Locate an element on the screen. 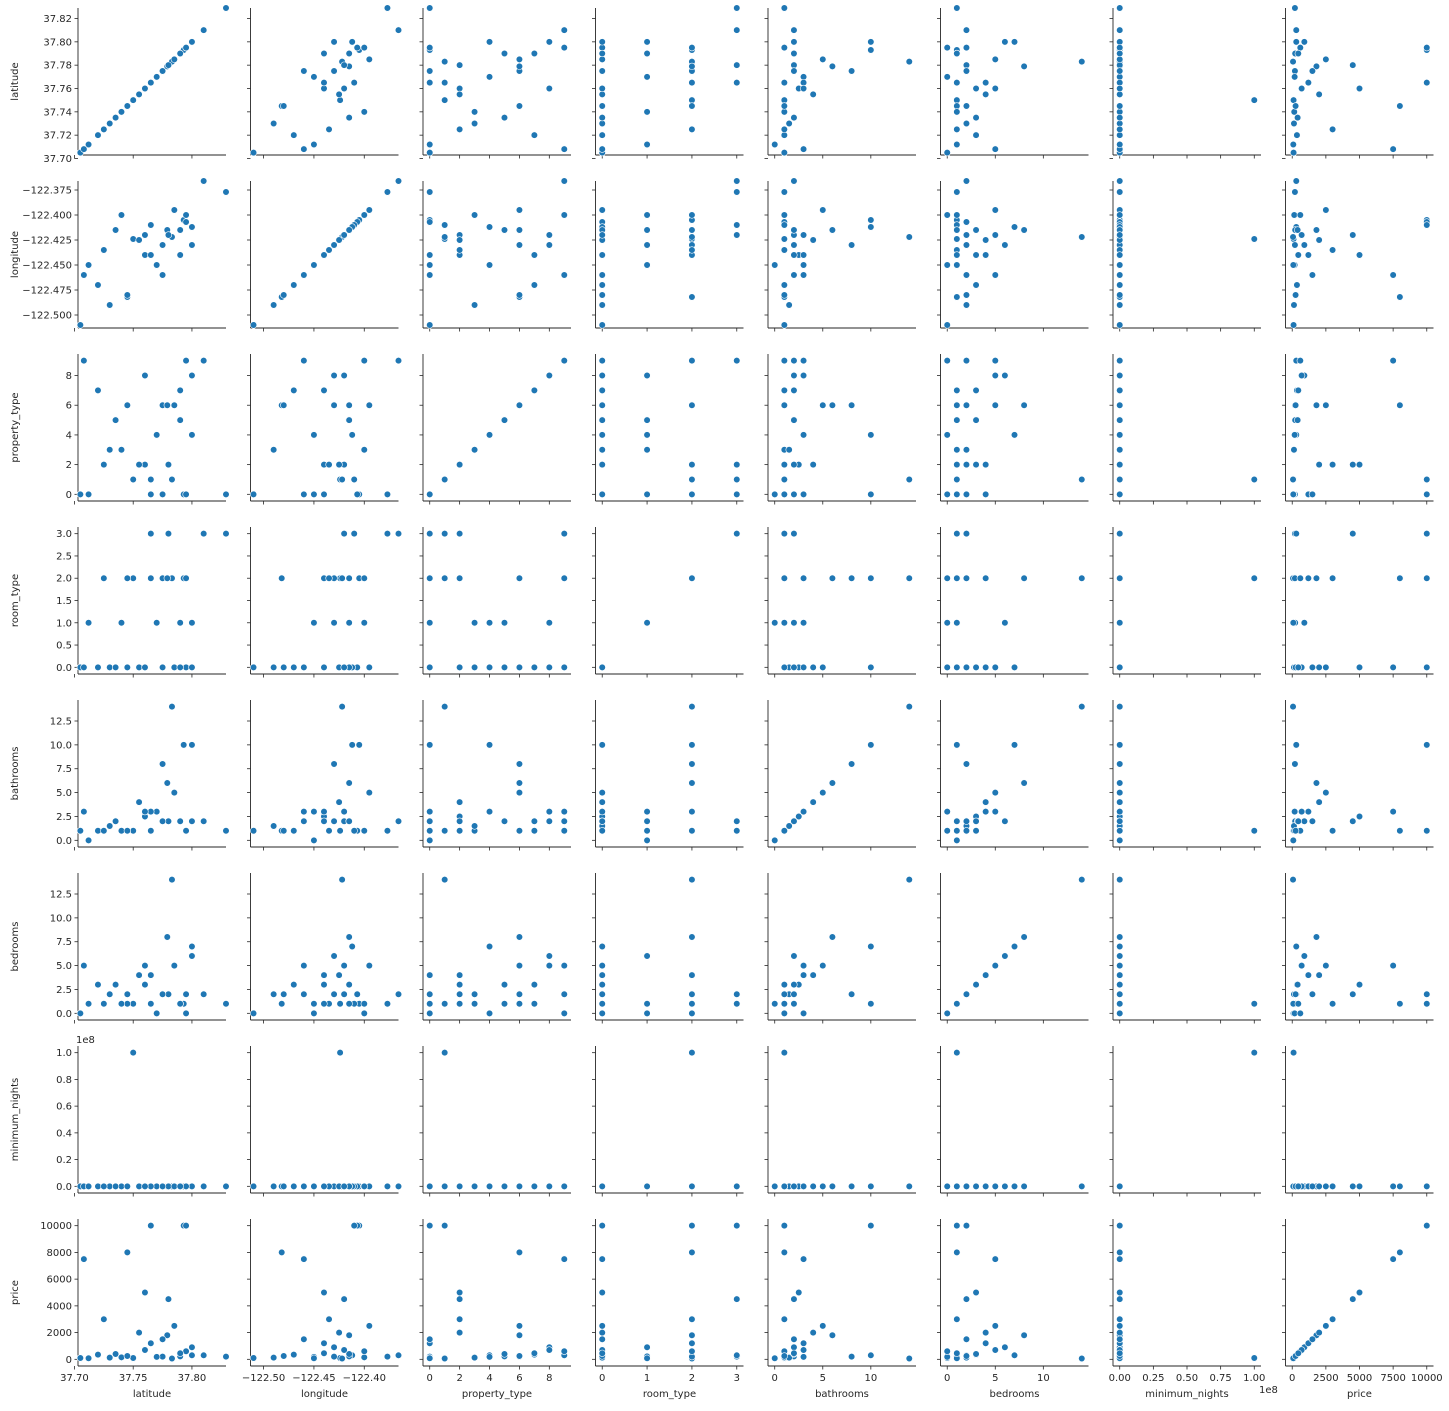  y-tick-label: −122.425 is located at coordinates (47, 241).